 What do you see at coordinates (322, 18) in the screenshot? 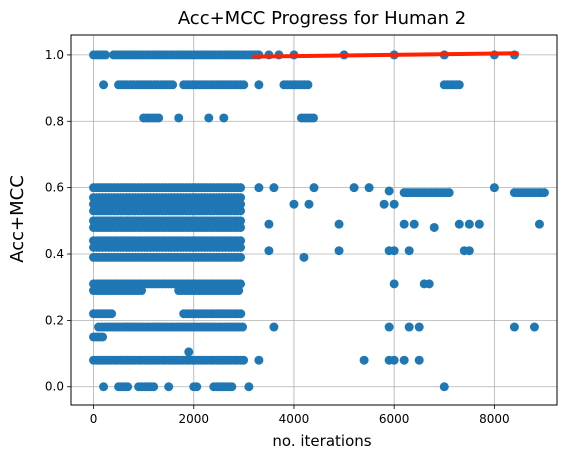
I see `chart-title: Acc+MCC Progress for Human 2` at bounding box center [322, 18].